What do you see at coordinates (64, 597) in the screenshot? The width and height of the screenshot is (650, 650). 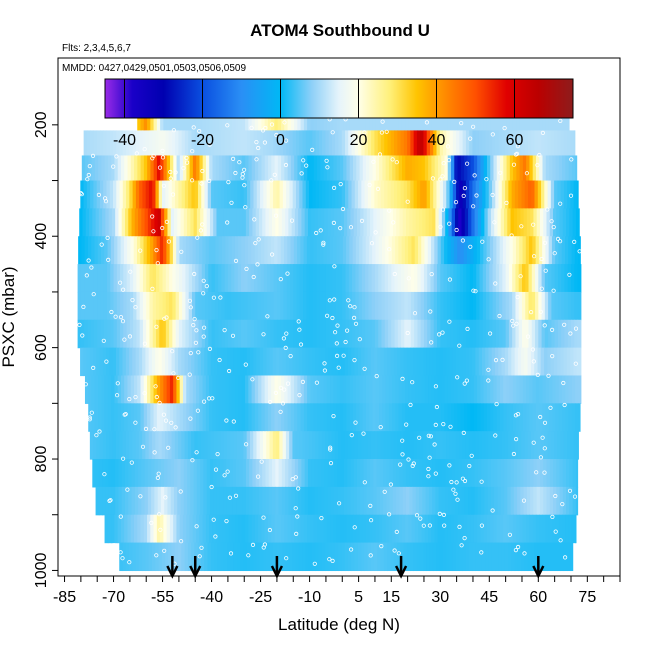 I see `x-tick-label: -85` at bounding box center [64, 597].